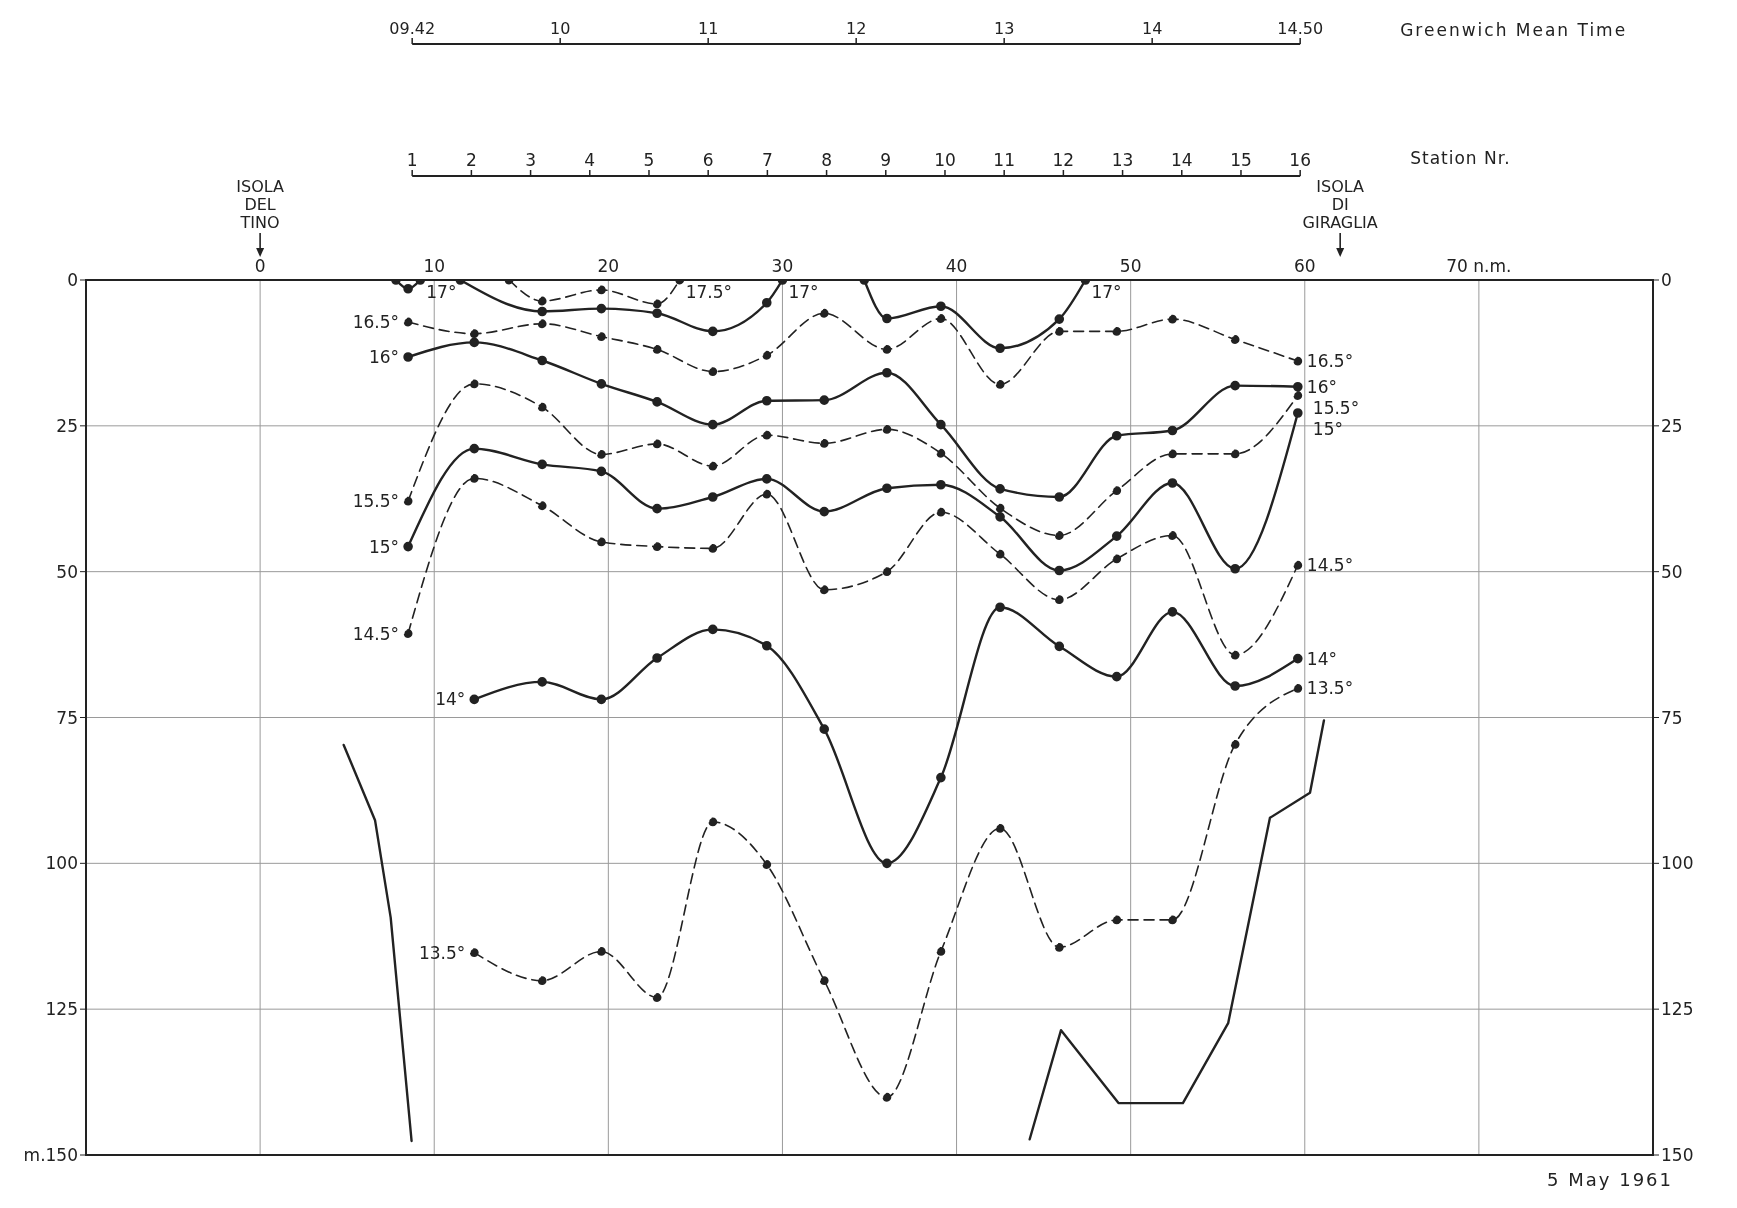 The height and width of the screenshot is (1208, 1737). What do you see at coordinates (61, 863) in the screenshot?
I see `y-tick-label: 100` at bounding box center [61, 863].